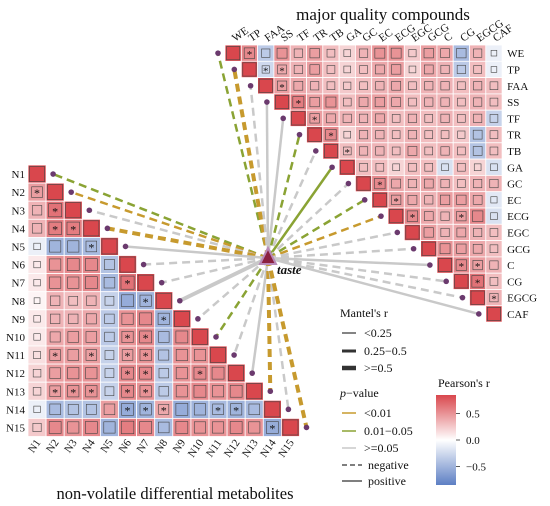 The image size is (550, 506). Describe the element at coordinates (517, 87) in the screenshot. I see `quality-row-label-FAA: FAA` at that location.